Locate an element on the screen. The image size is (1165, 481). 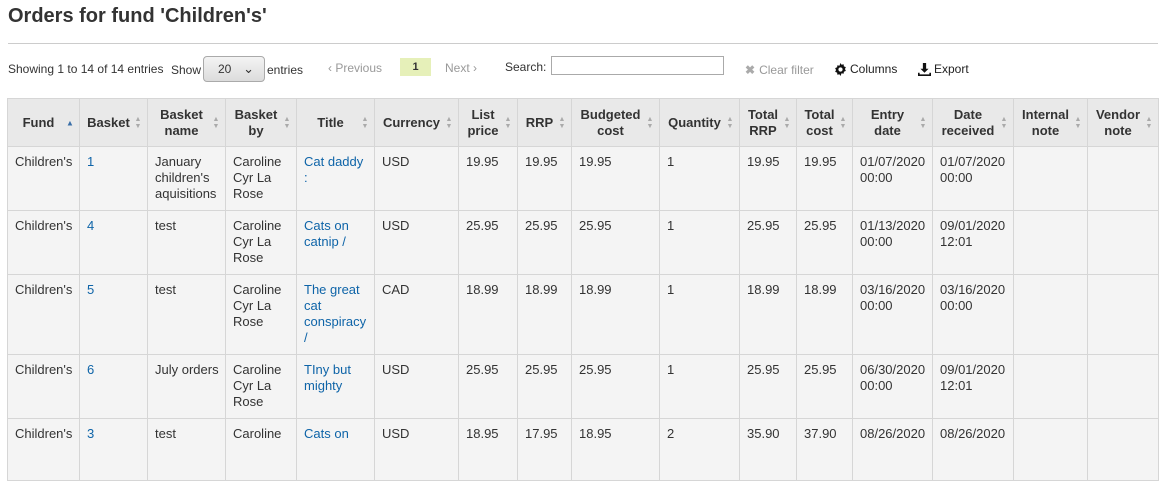
cell-list-price: 19.95 is located at coordinates (488, 178).